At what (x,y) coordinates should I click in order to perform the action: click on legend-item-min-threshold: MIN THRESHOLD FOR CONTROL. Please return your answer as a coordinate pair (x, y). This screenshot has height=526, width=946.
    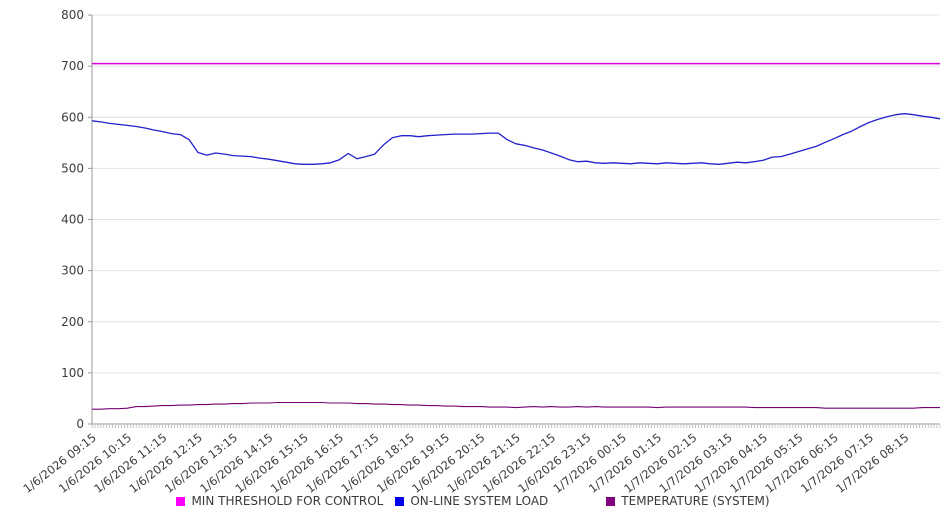
    Looking at the image, I should click on (279, 501).